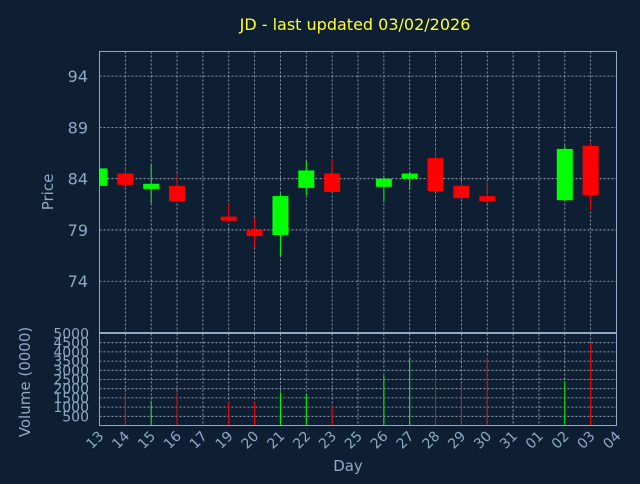  What do you see at coordinates (561, 441) in the screenshot?
I see `day-tick-label: 02` at bounding box center [561, 441].